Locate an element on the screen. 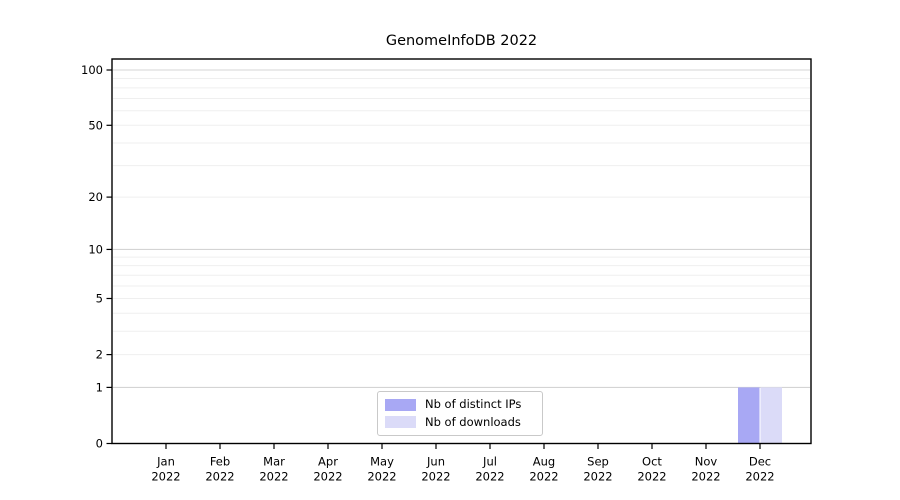  bar-distinct-ips is located at coordinates (749, 415).